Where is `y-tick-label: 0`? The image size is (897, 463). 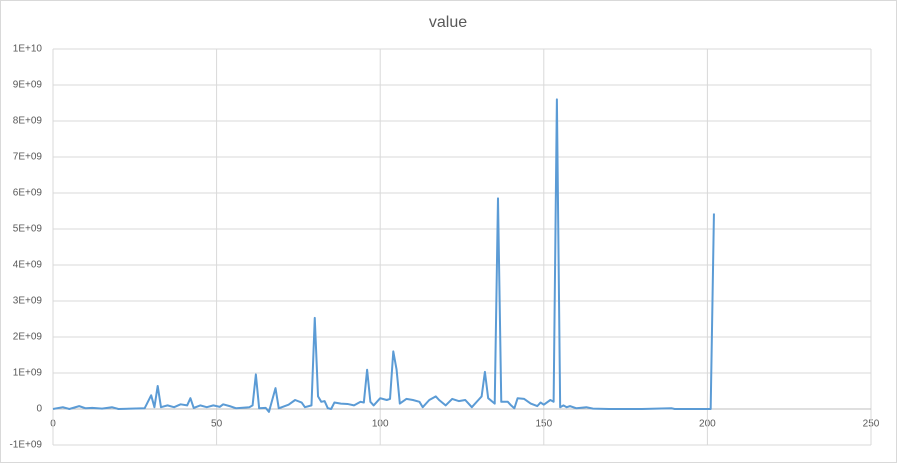
y-tick-label: 0 is located at coordinates (39, 409).